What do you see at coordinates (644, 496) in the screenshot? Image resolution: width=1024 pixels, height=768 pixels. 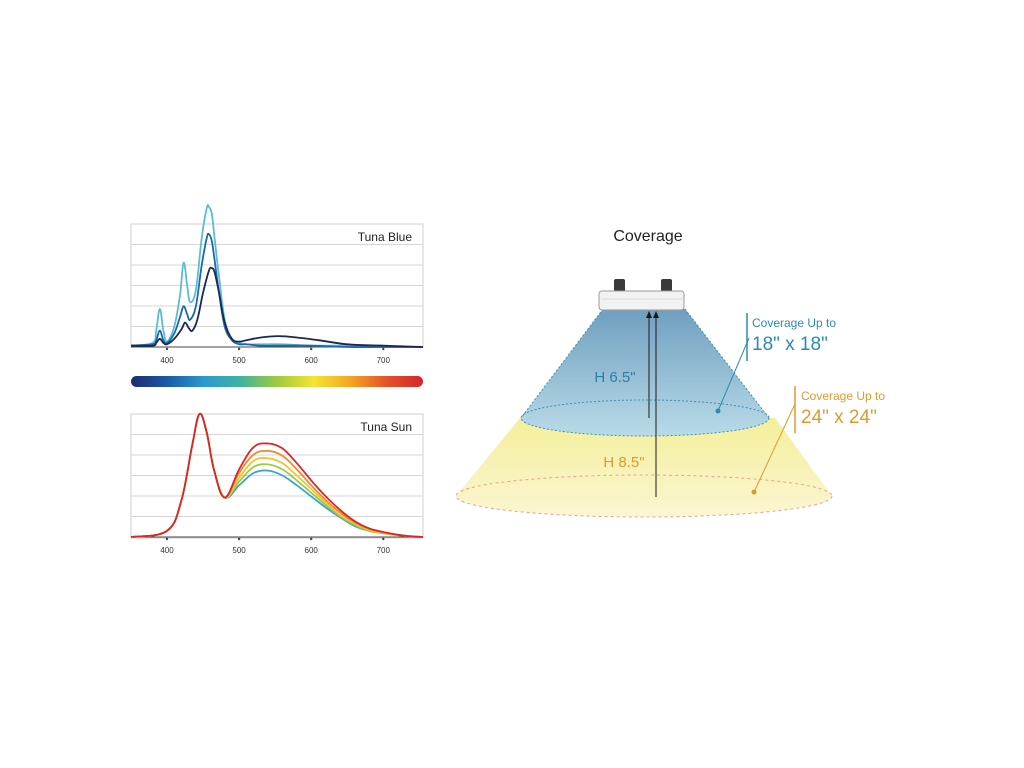 I see `large-coverage-ellipse` at bounding box center [644, 496].